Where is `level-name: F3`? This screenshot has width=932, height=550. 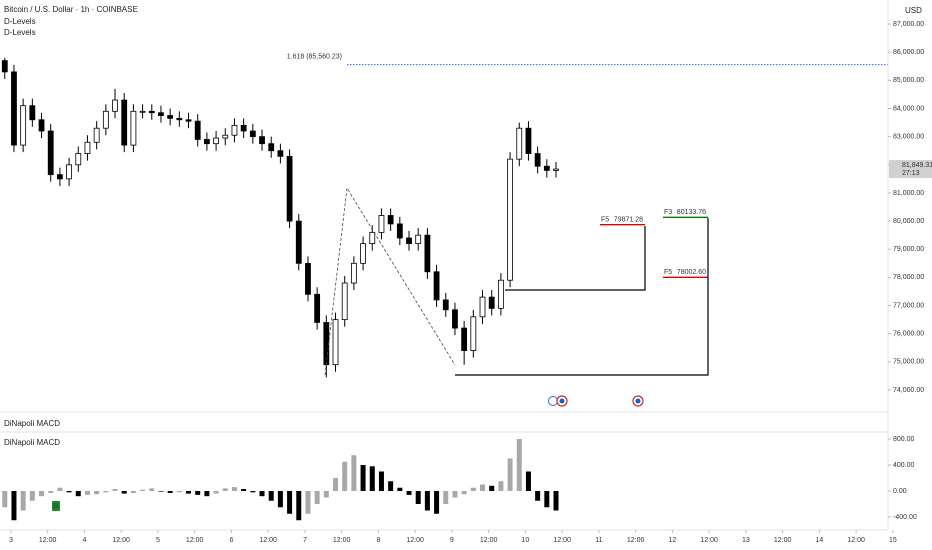 level-name: F3 is located at coordinates (668, 212).